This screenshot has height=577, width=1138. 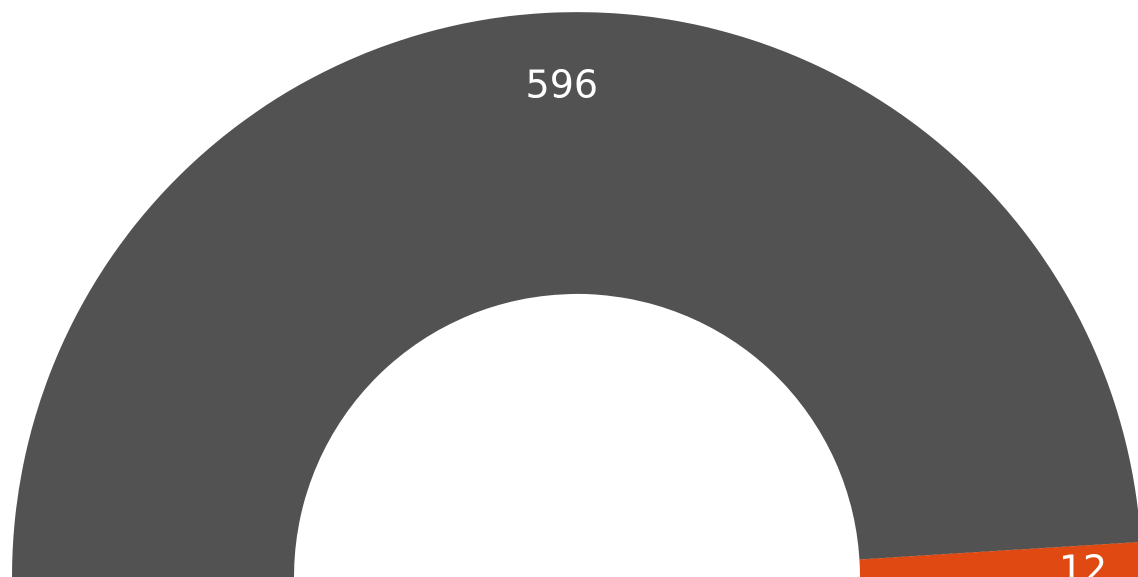 I want to click on data-label-12: 12, so click(x=1083, y=562).